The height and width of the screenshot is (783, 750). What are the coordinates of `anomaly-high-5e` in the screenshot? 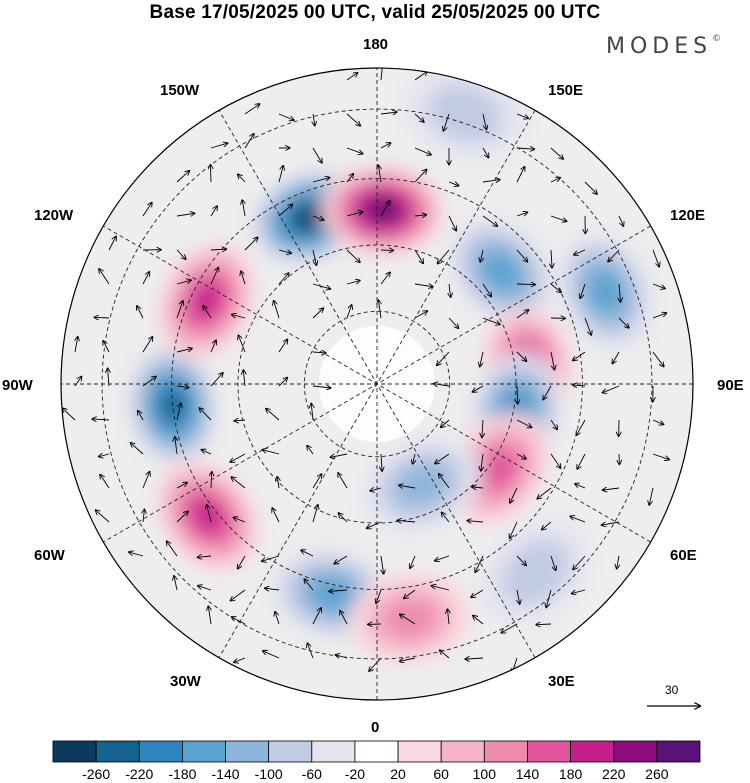 It's located at (410, 619).